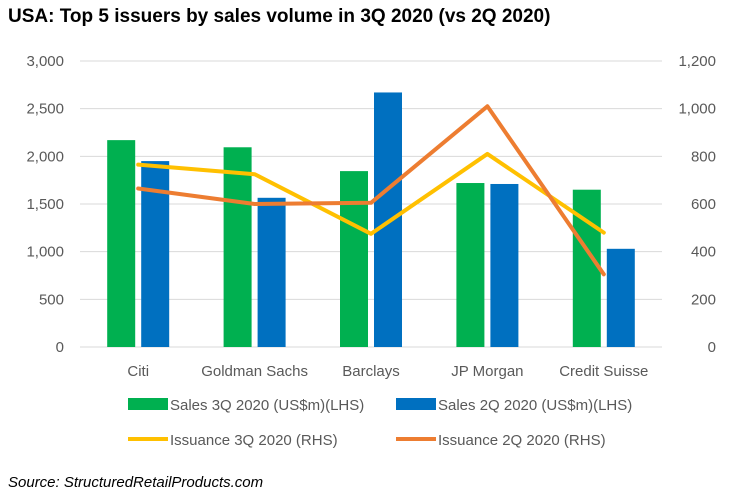 The image size is (743, 497). What do you see at coordinates (136, 482) in the screenshot?
I see `source-note: Source: StructuredRetailProducts.com` at bounding box center [136, 482].